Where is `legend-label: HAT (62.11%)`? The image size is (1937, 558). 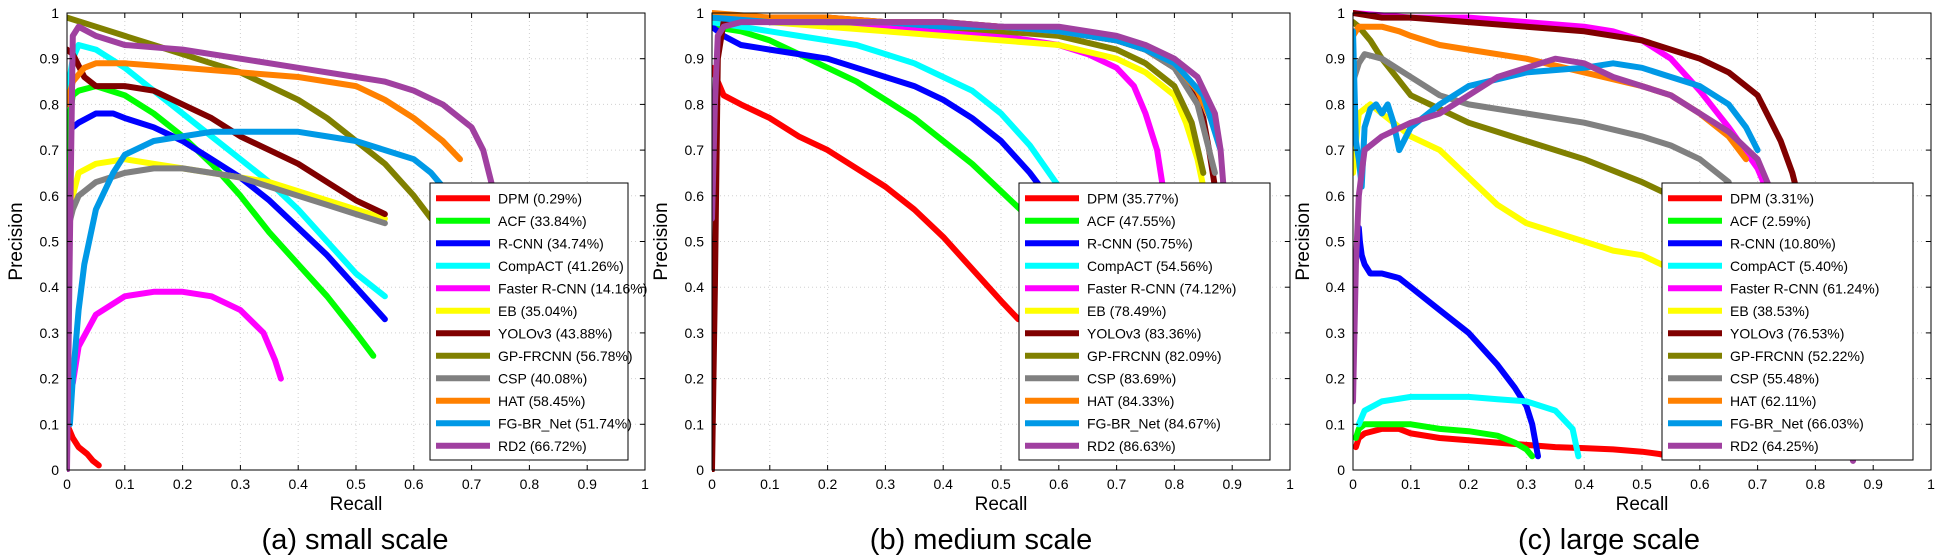
legend-label: HAT (62.11%) is located at coordinates (1773, 401).